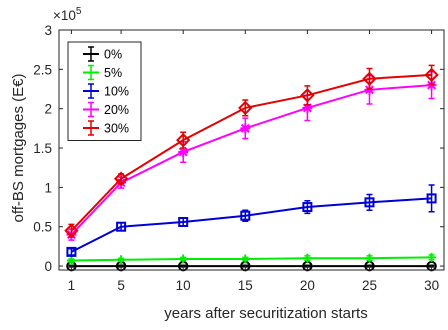  I want to click on y-tick-label: 1, so click(48, 187).